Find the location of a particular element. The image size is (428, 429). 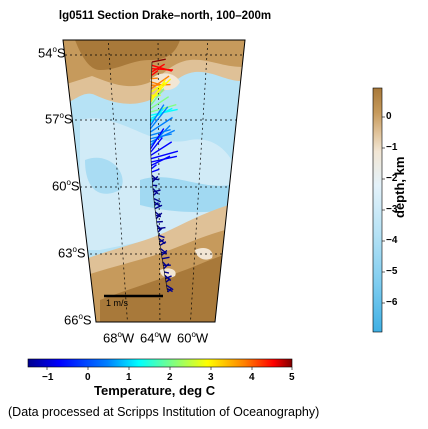

lon-label-64: 64oW is located at coordinates (156, 338).